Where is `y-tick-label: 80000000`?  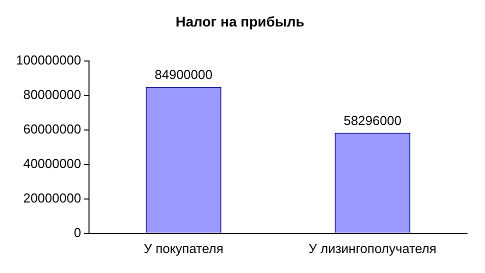 y-tick-label: 80000000 is located at coordinates (52, 94).